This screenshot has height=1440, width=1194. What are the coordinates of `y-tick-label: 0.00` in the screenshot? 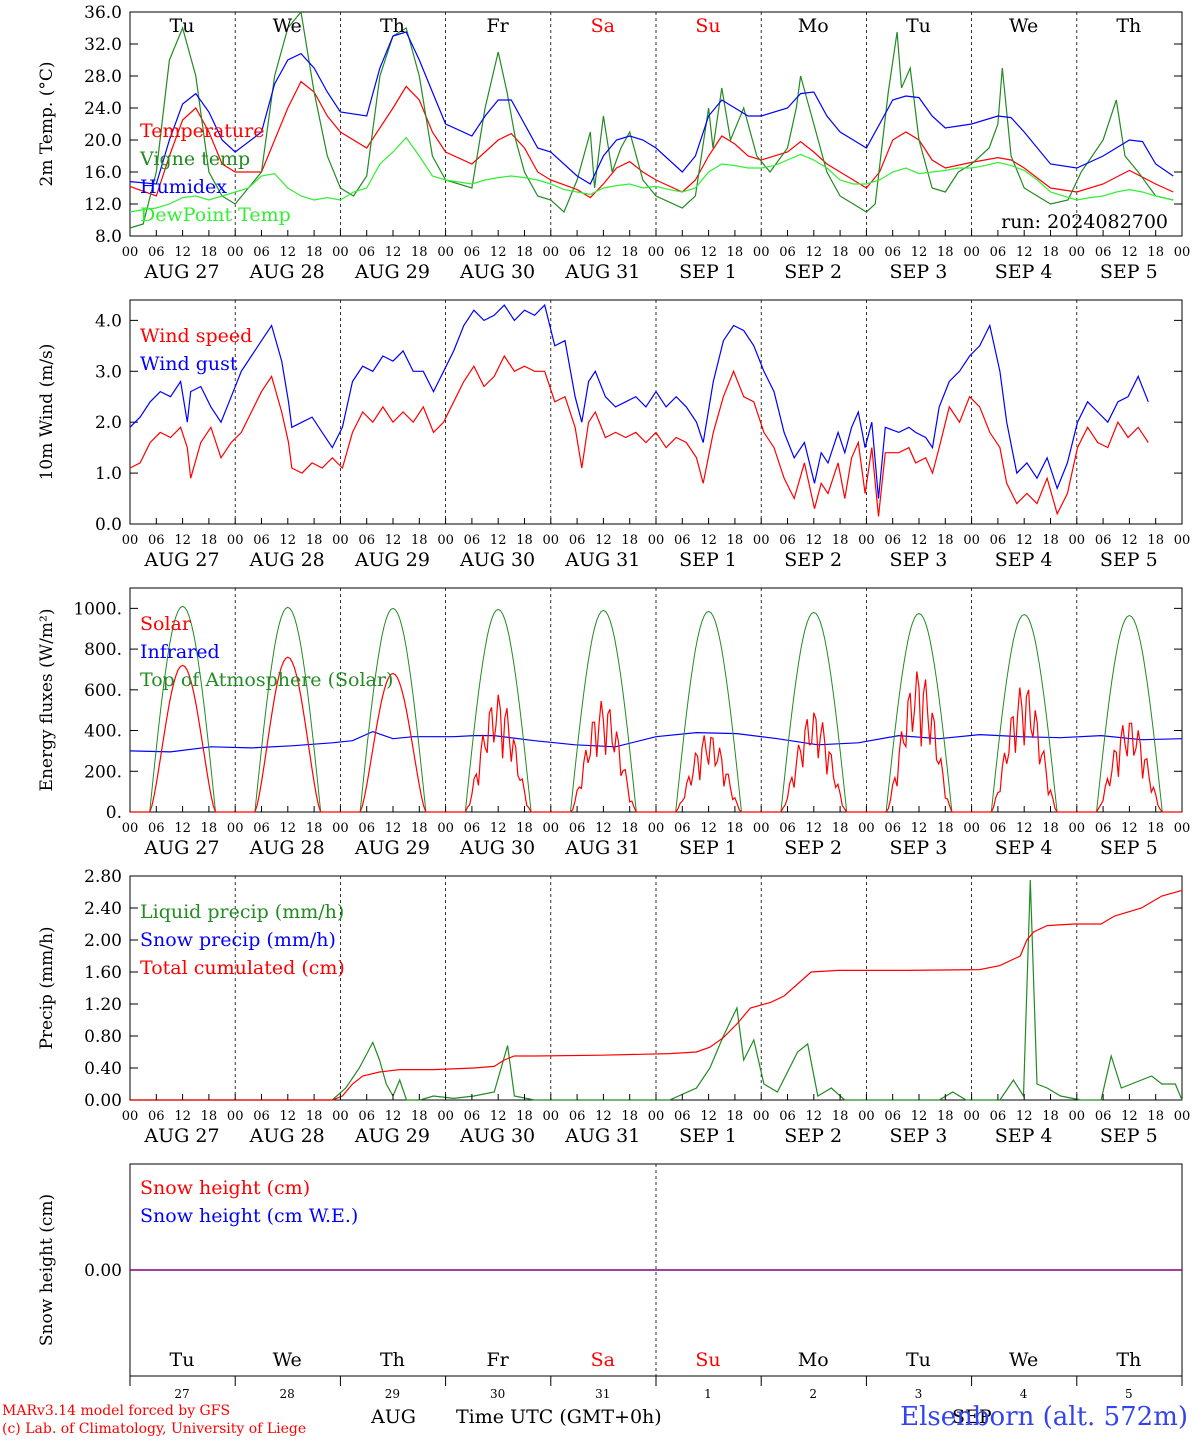 It's located at (103, 1271).